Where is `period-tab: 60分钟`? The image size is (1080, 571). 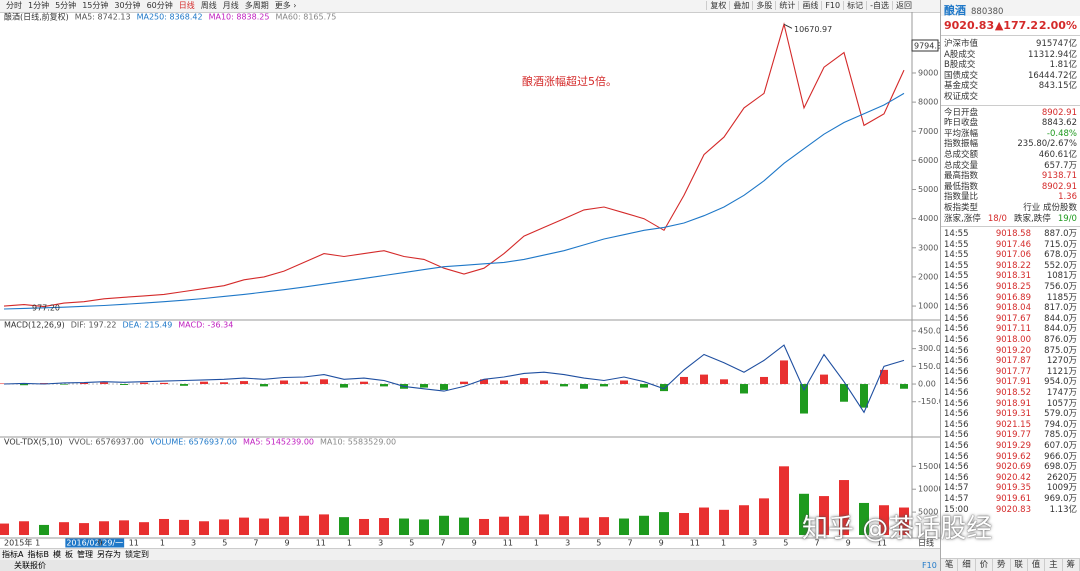 period-tab: 60分钟 is located at coordinates (159, 5).